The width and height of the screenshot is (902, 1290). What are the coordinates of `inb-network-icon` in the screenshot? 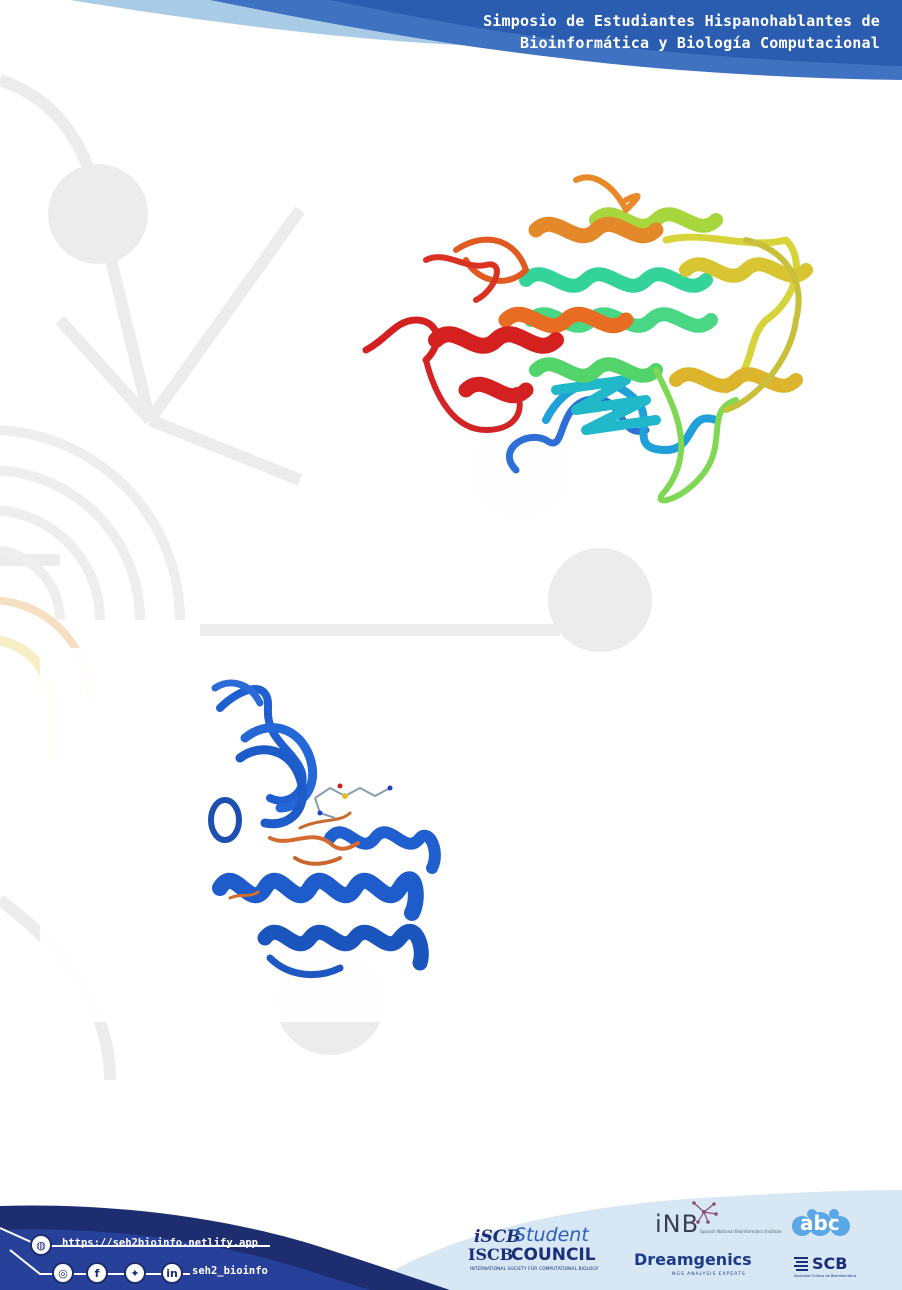 It's located at (705, 1212).